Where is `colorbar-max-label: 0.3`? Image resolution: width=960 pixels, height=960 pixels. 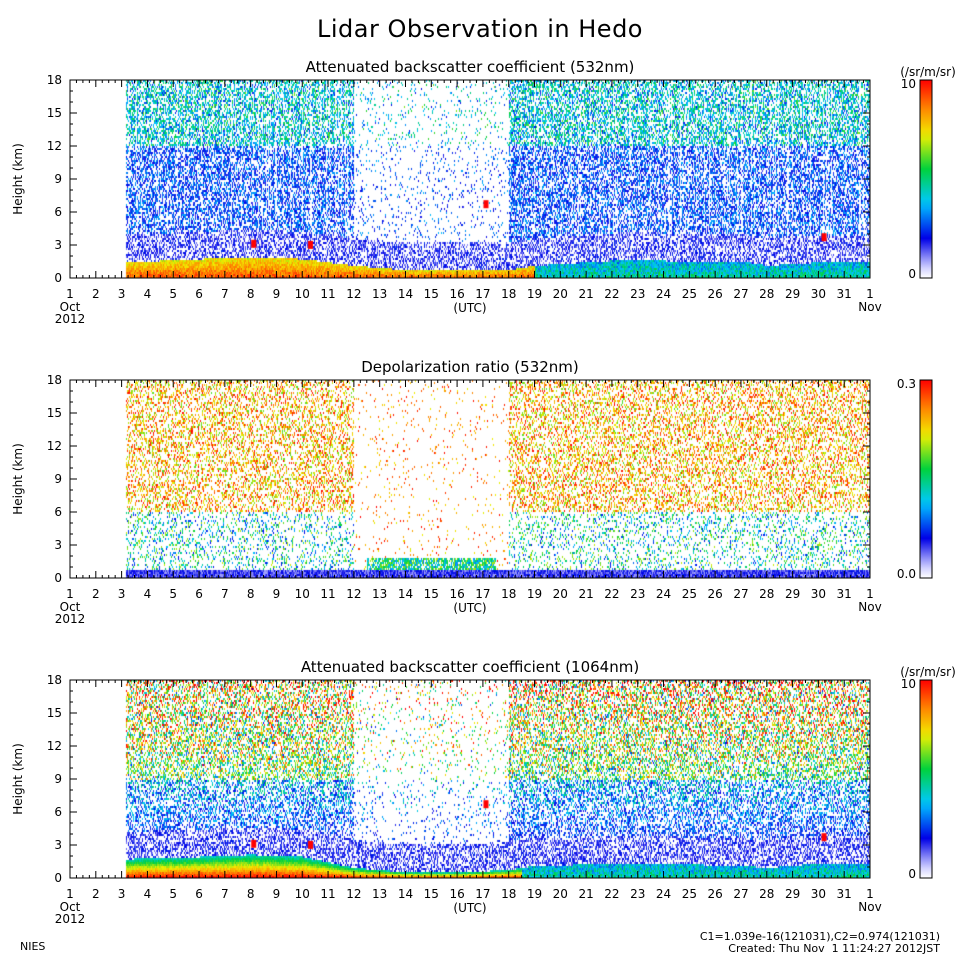 colorbar-max-label: 0.3 is located at coordinates (906, 384).